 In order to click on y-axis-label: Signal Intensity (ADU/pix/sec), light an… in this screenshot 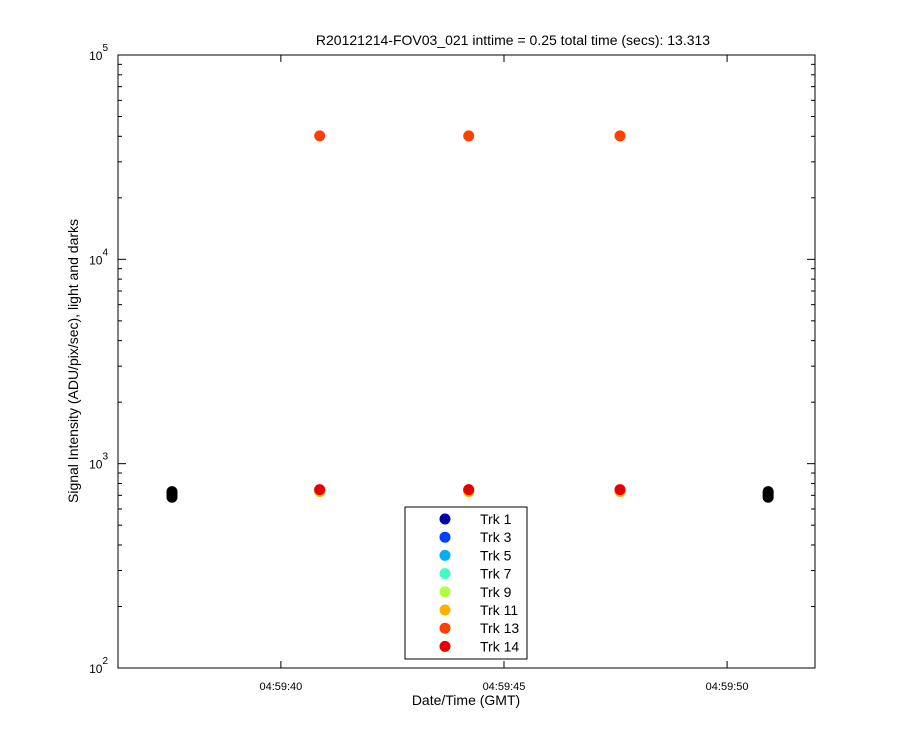, I will do `click(73, 361)`.